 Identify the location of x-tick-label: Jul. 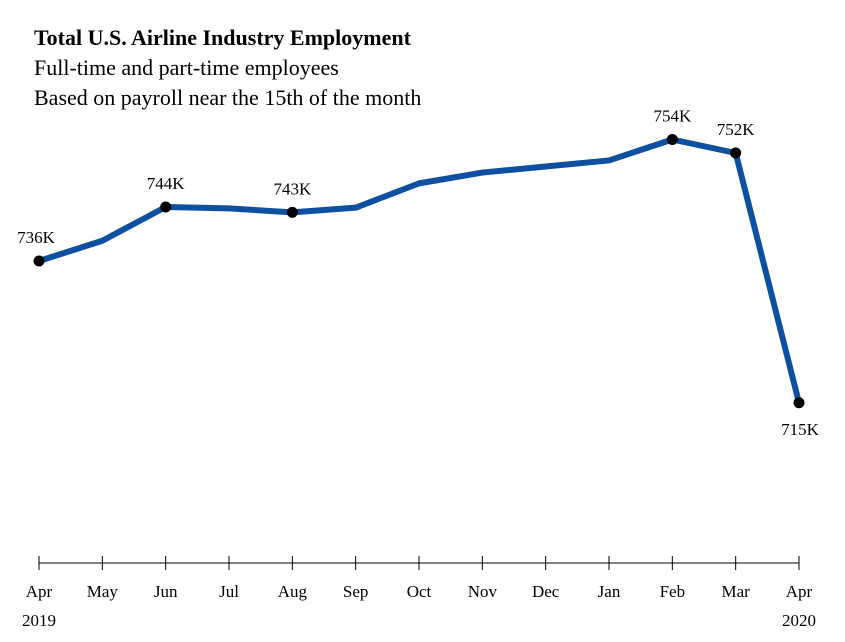
(229, 591).